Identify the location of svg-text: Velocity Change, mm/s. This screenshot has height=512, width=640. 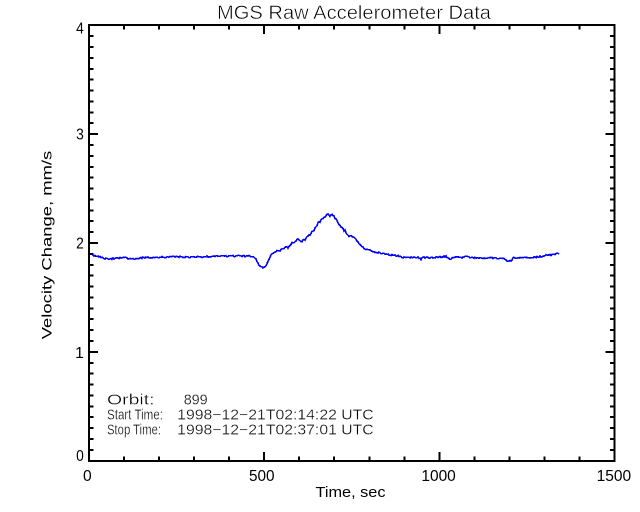
(46, 245).